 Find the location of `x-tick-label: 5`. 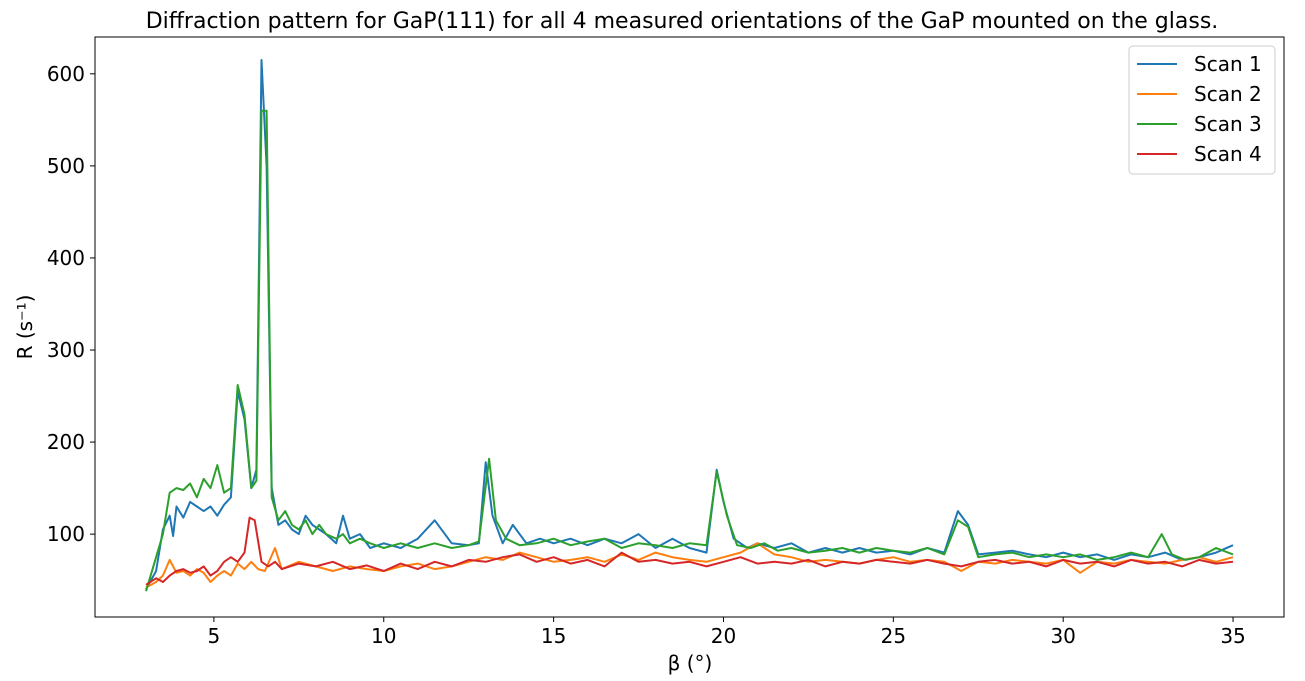

x-tick-label: 5 is located at coordinates (214, 636).